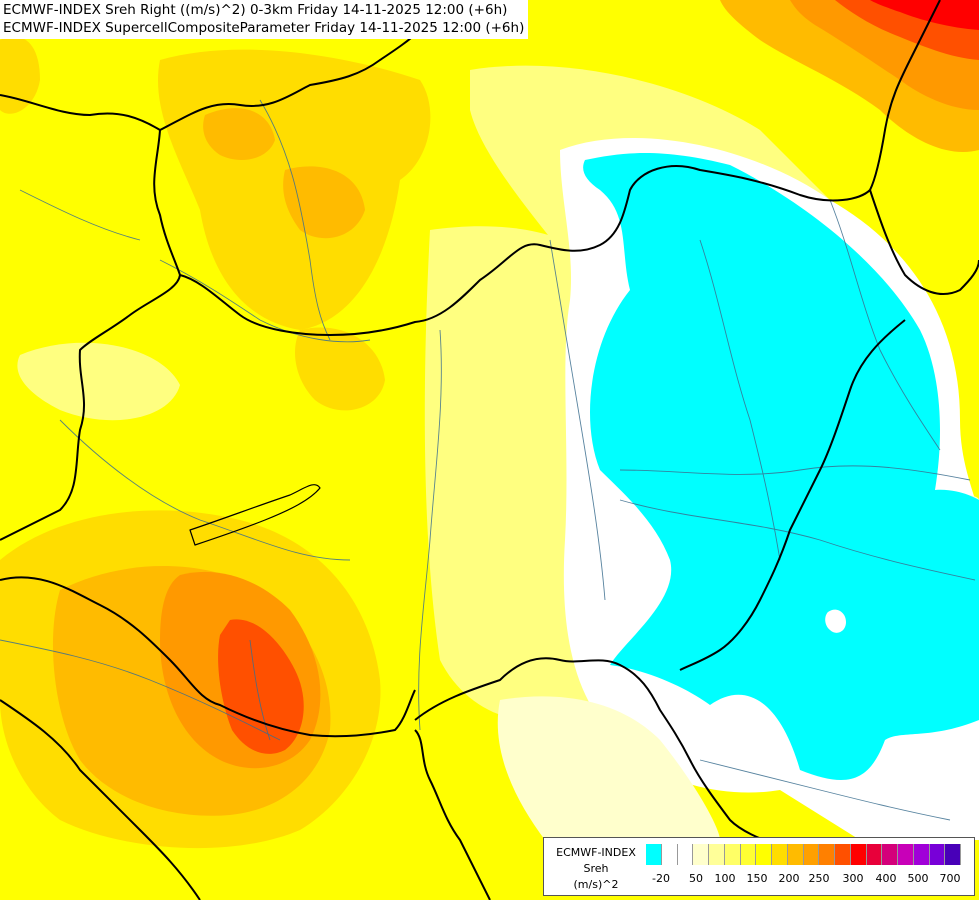 The image size is (979, 900). I want to click on field-white-hole, so click(835, 621).